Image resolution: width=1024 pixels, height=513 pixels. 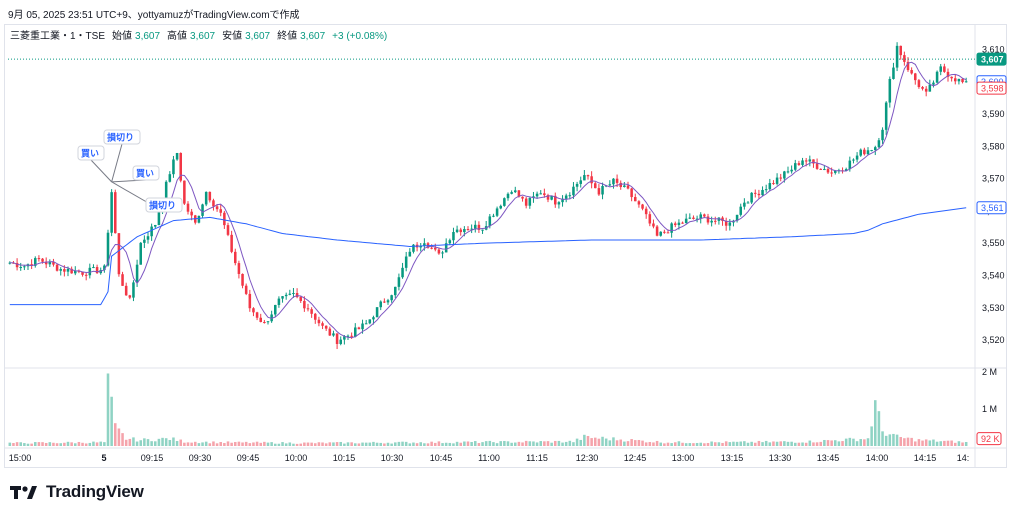 I want to click on low-value: 3,607, so click(x=258, y=36).